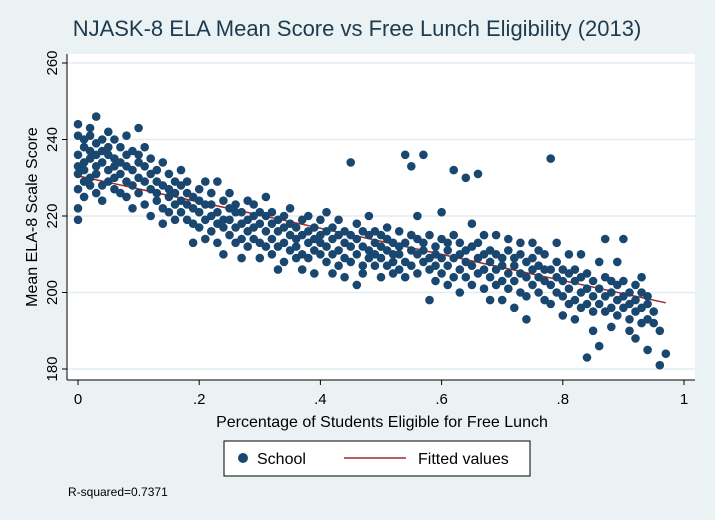  I want to click on x-tick-label-2: .4, so click(320, 399).